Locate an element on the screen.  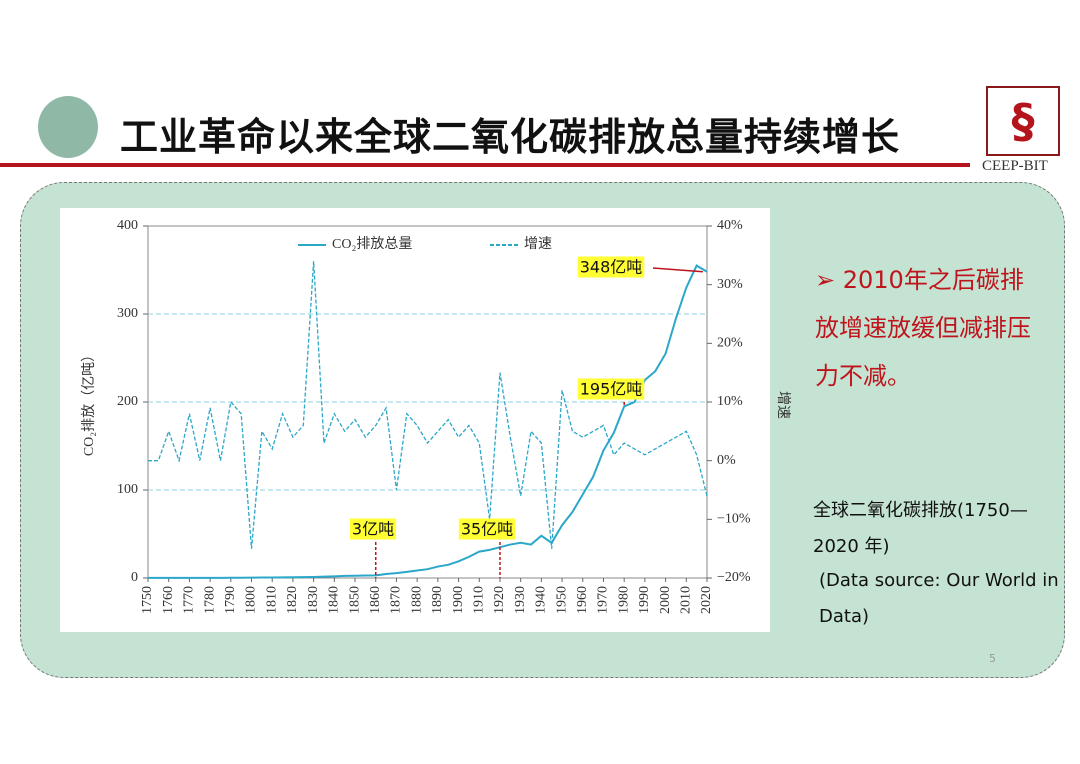
header-icon is located at coordinates (68, 127).